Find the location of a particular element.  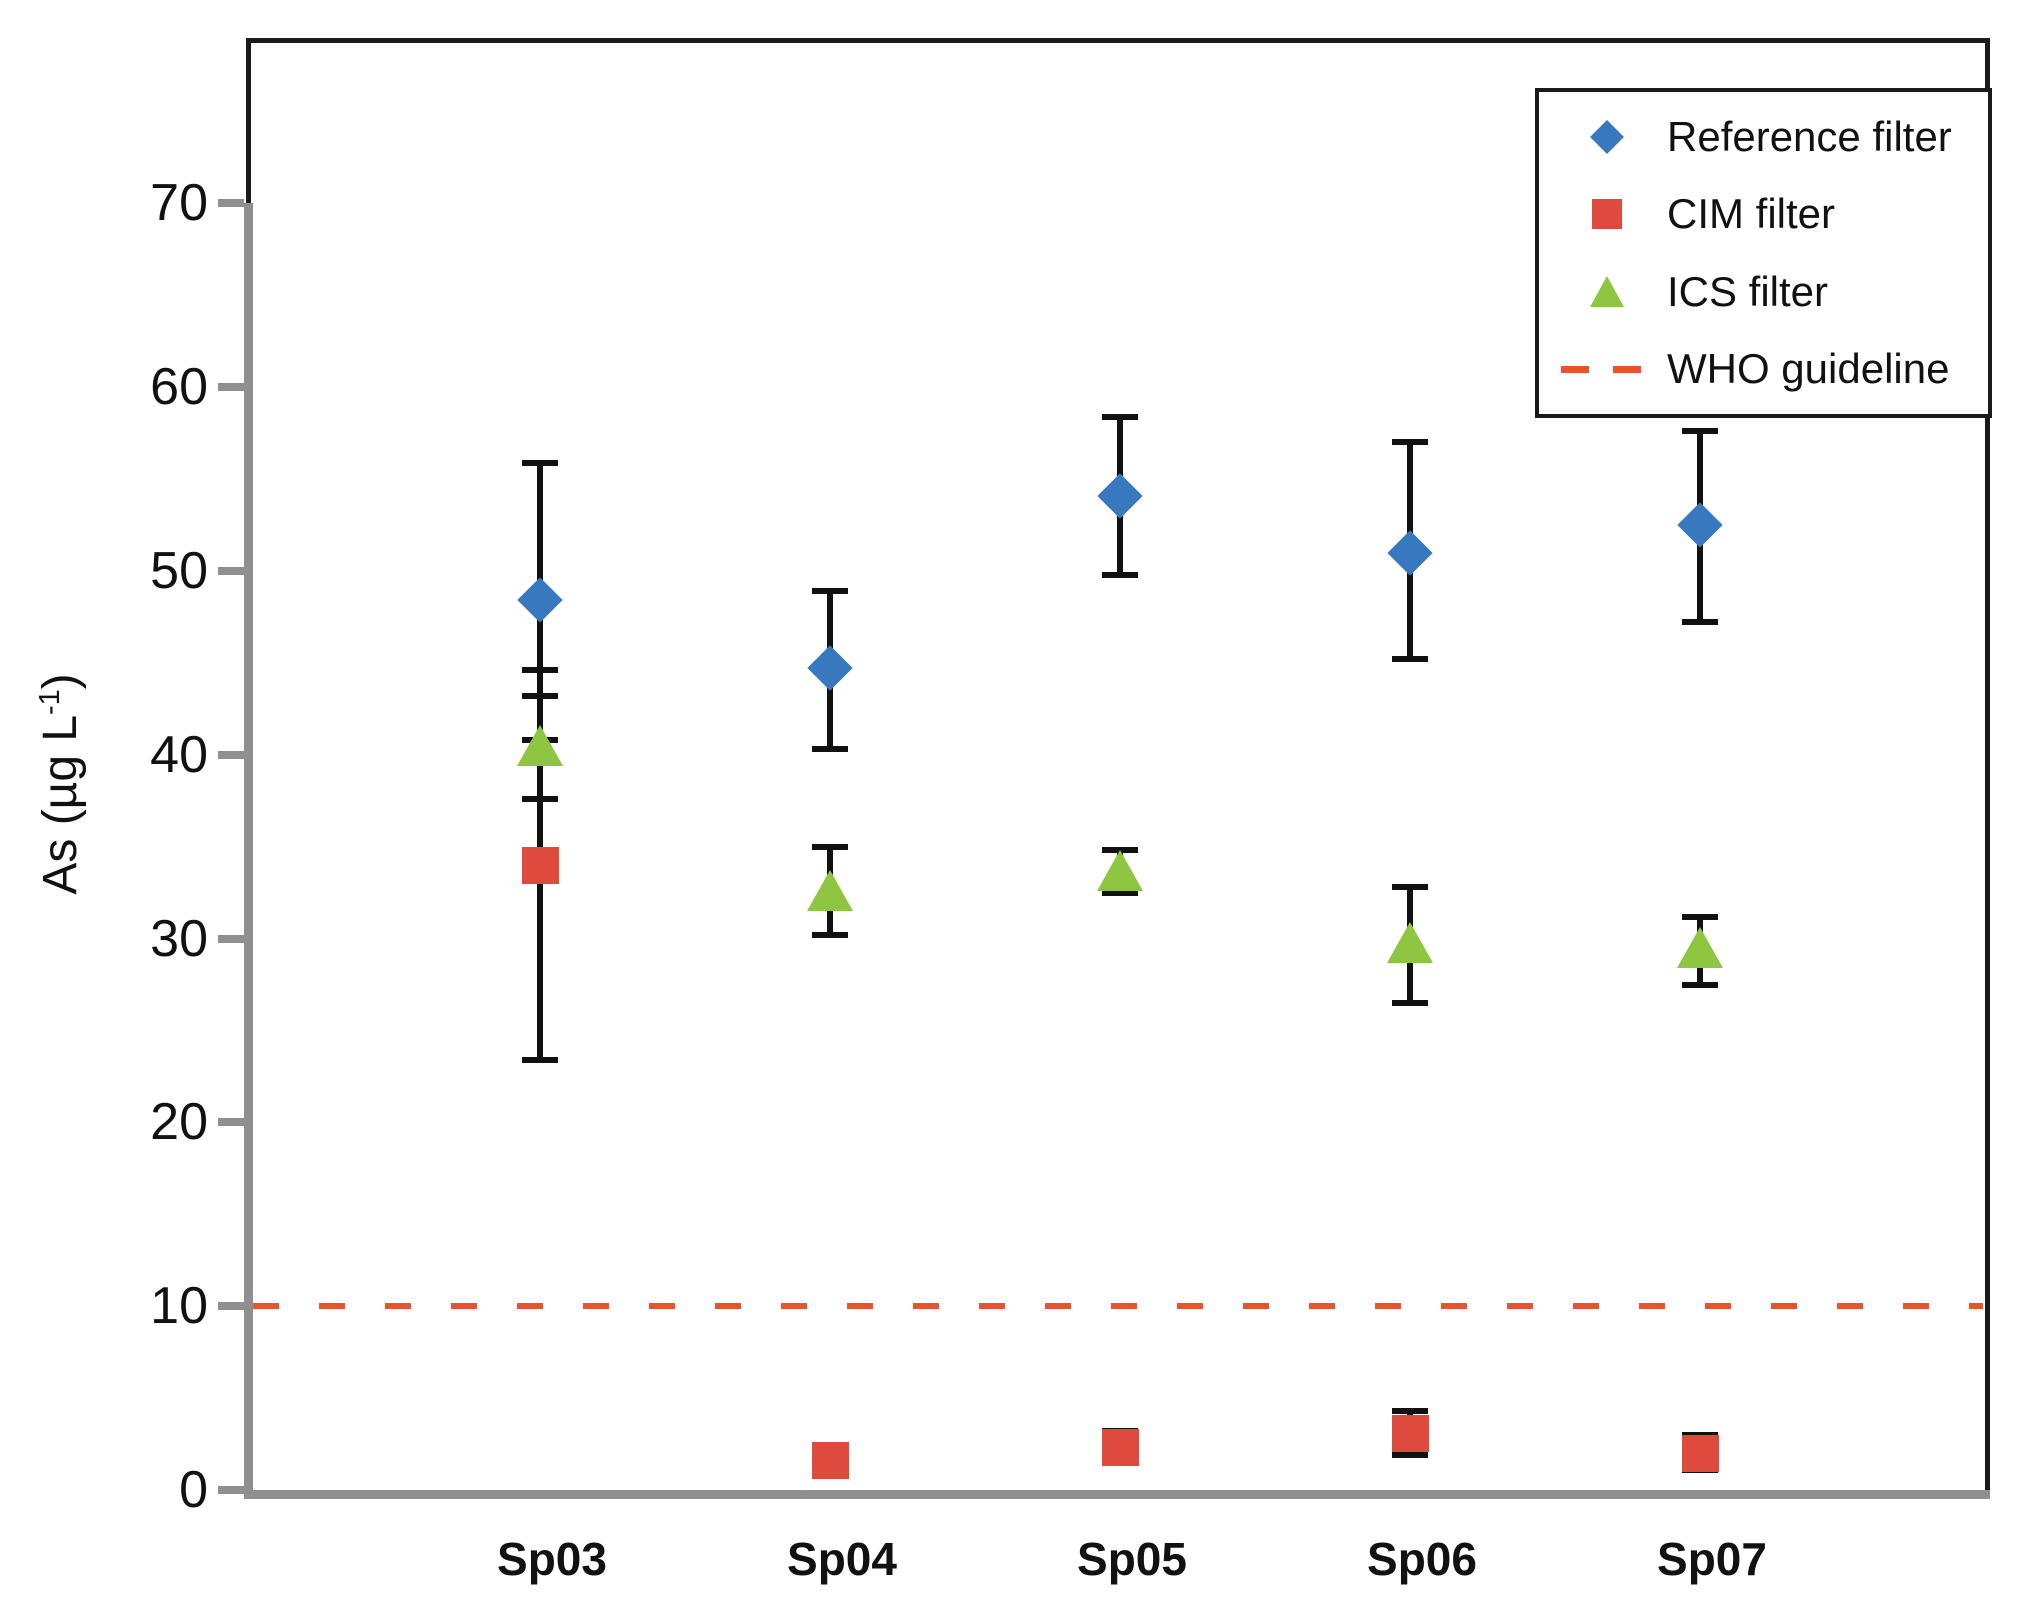

x-axis-line is located at coordinates (1117, 1494).